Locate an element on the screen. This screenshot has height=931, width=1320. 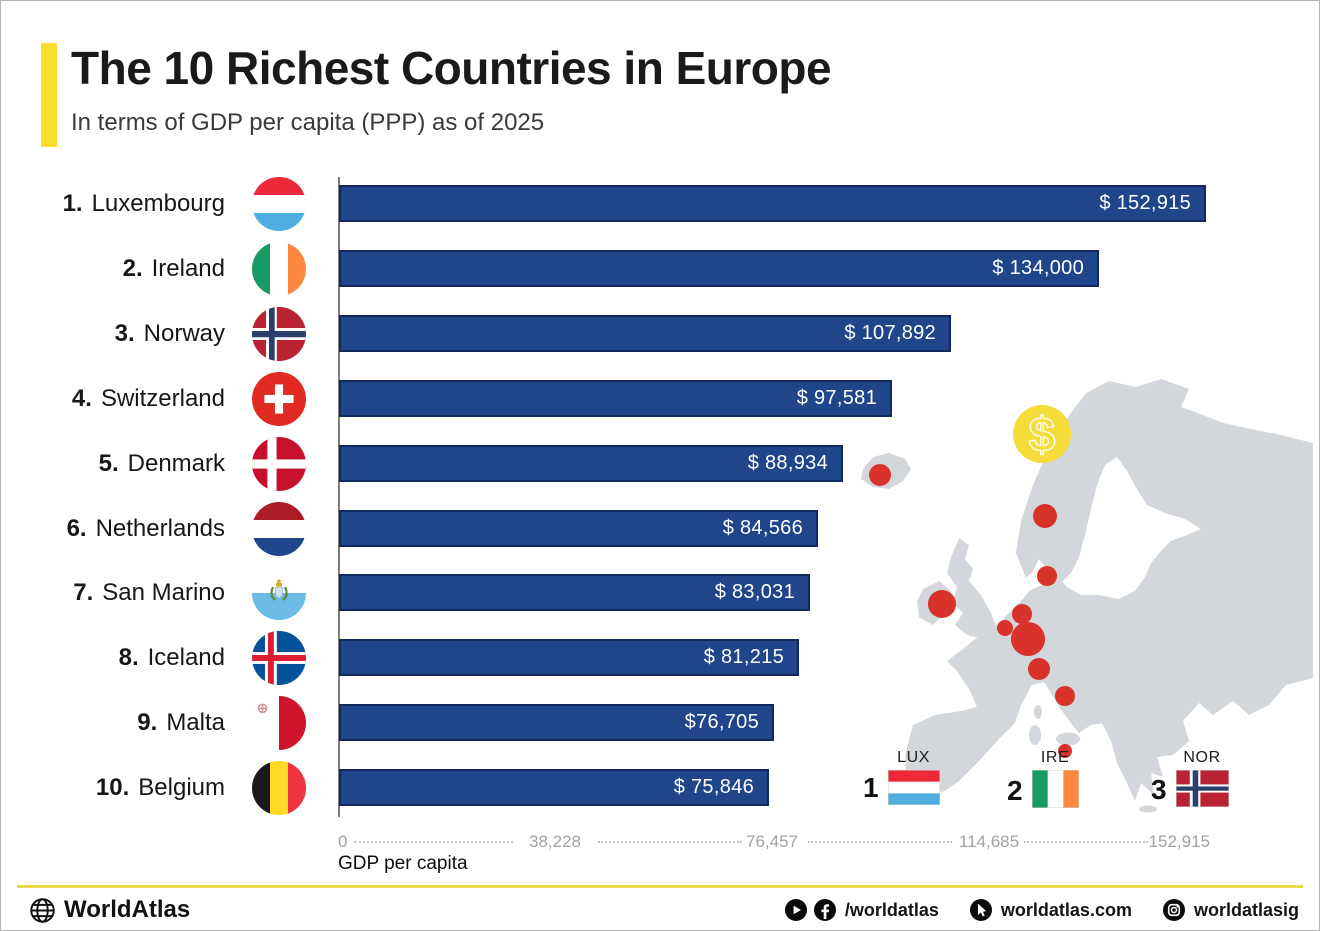
x-axis-tick-label: 0 is located at coordinates (343, 841).